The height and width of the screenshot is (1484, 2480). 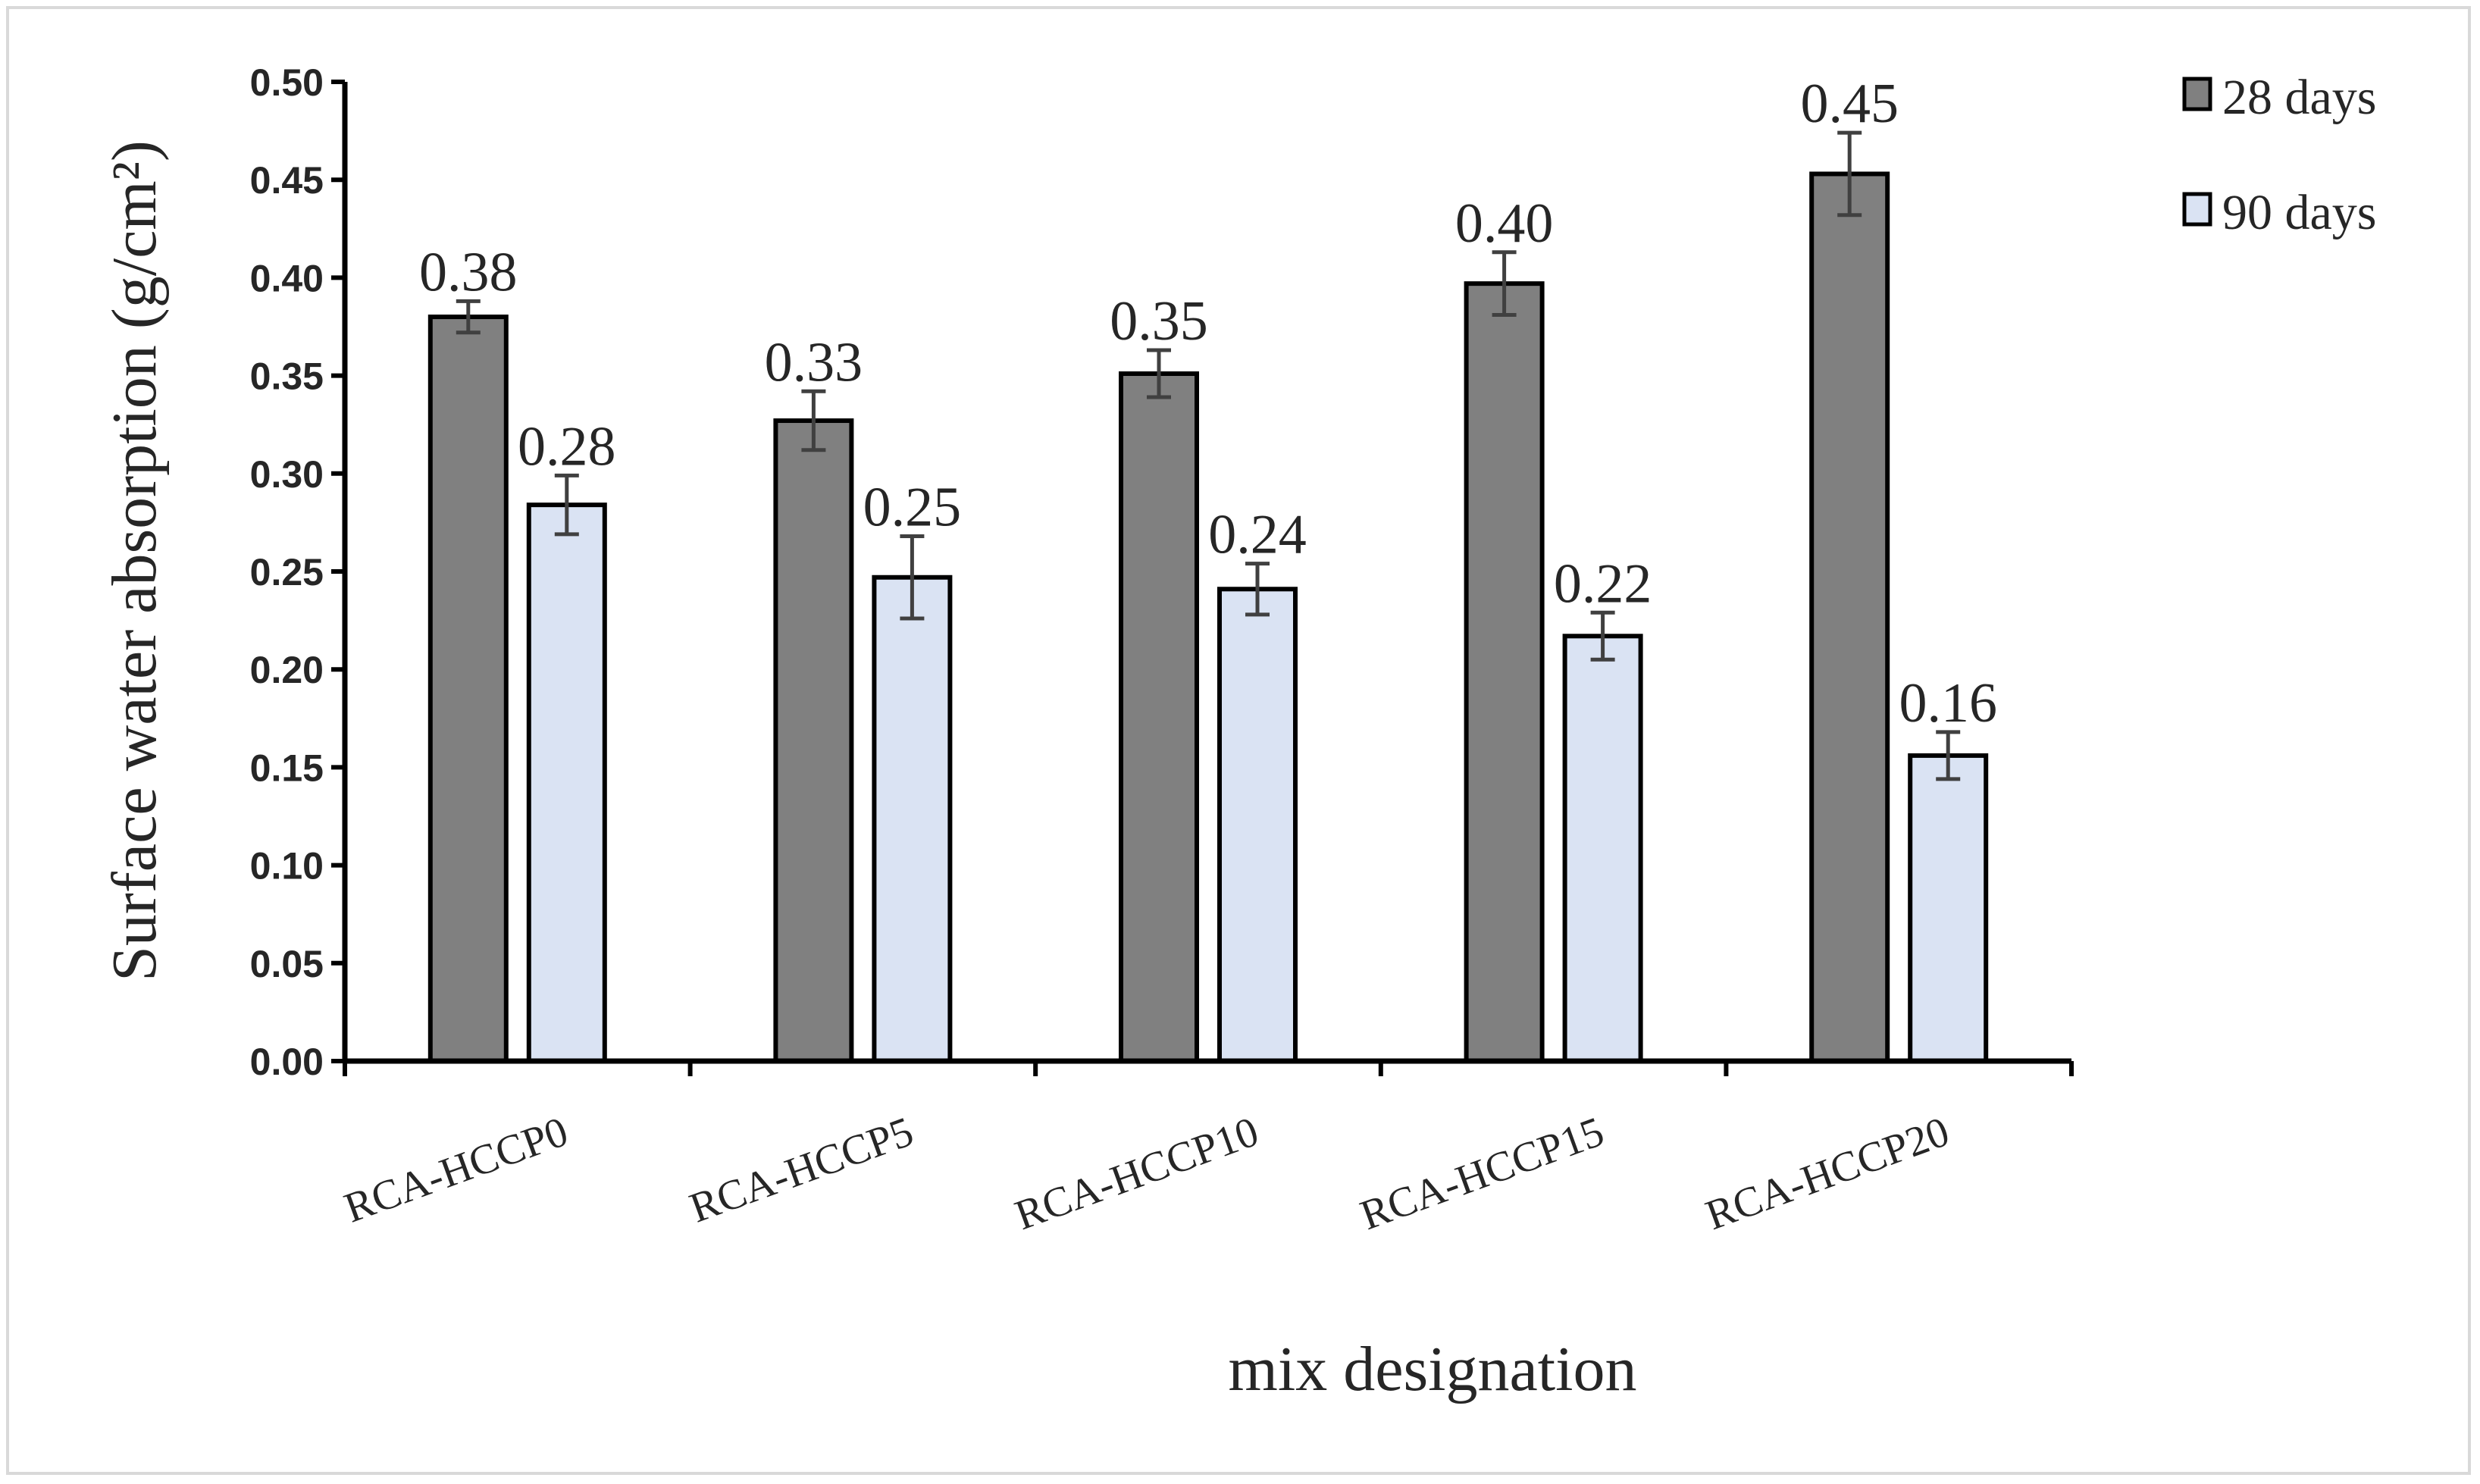 I want to click on data-label: 0.33, so click(x=814, y=362).